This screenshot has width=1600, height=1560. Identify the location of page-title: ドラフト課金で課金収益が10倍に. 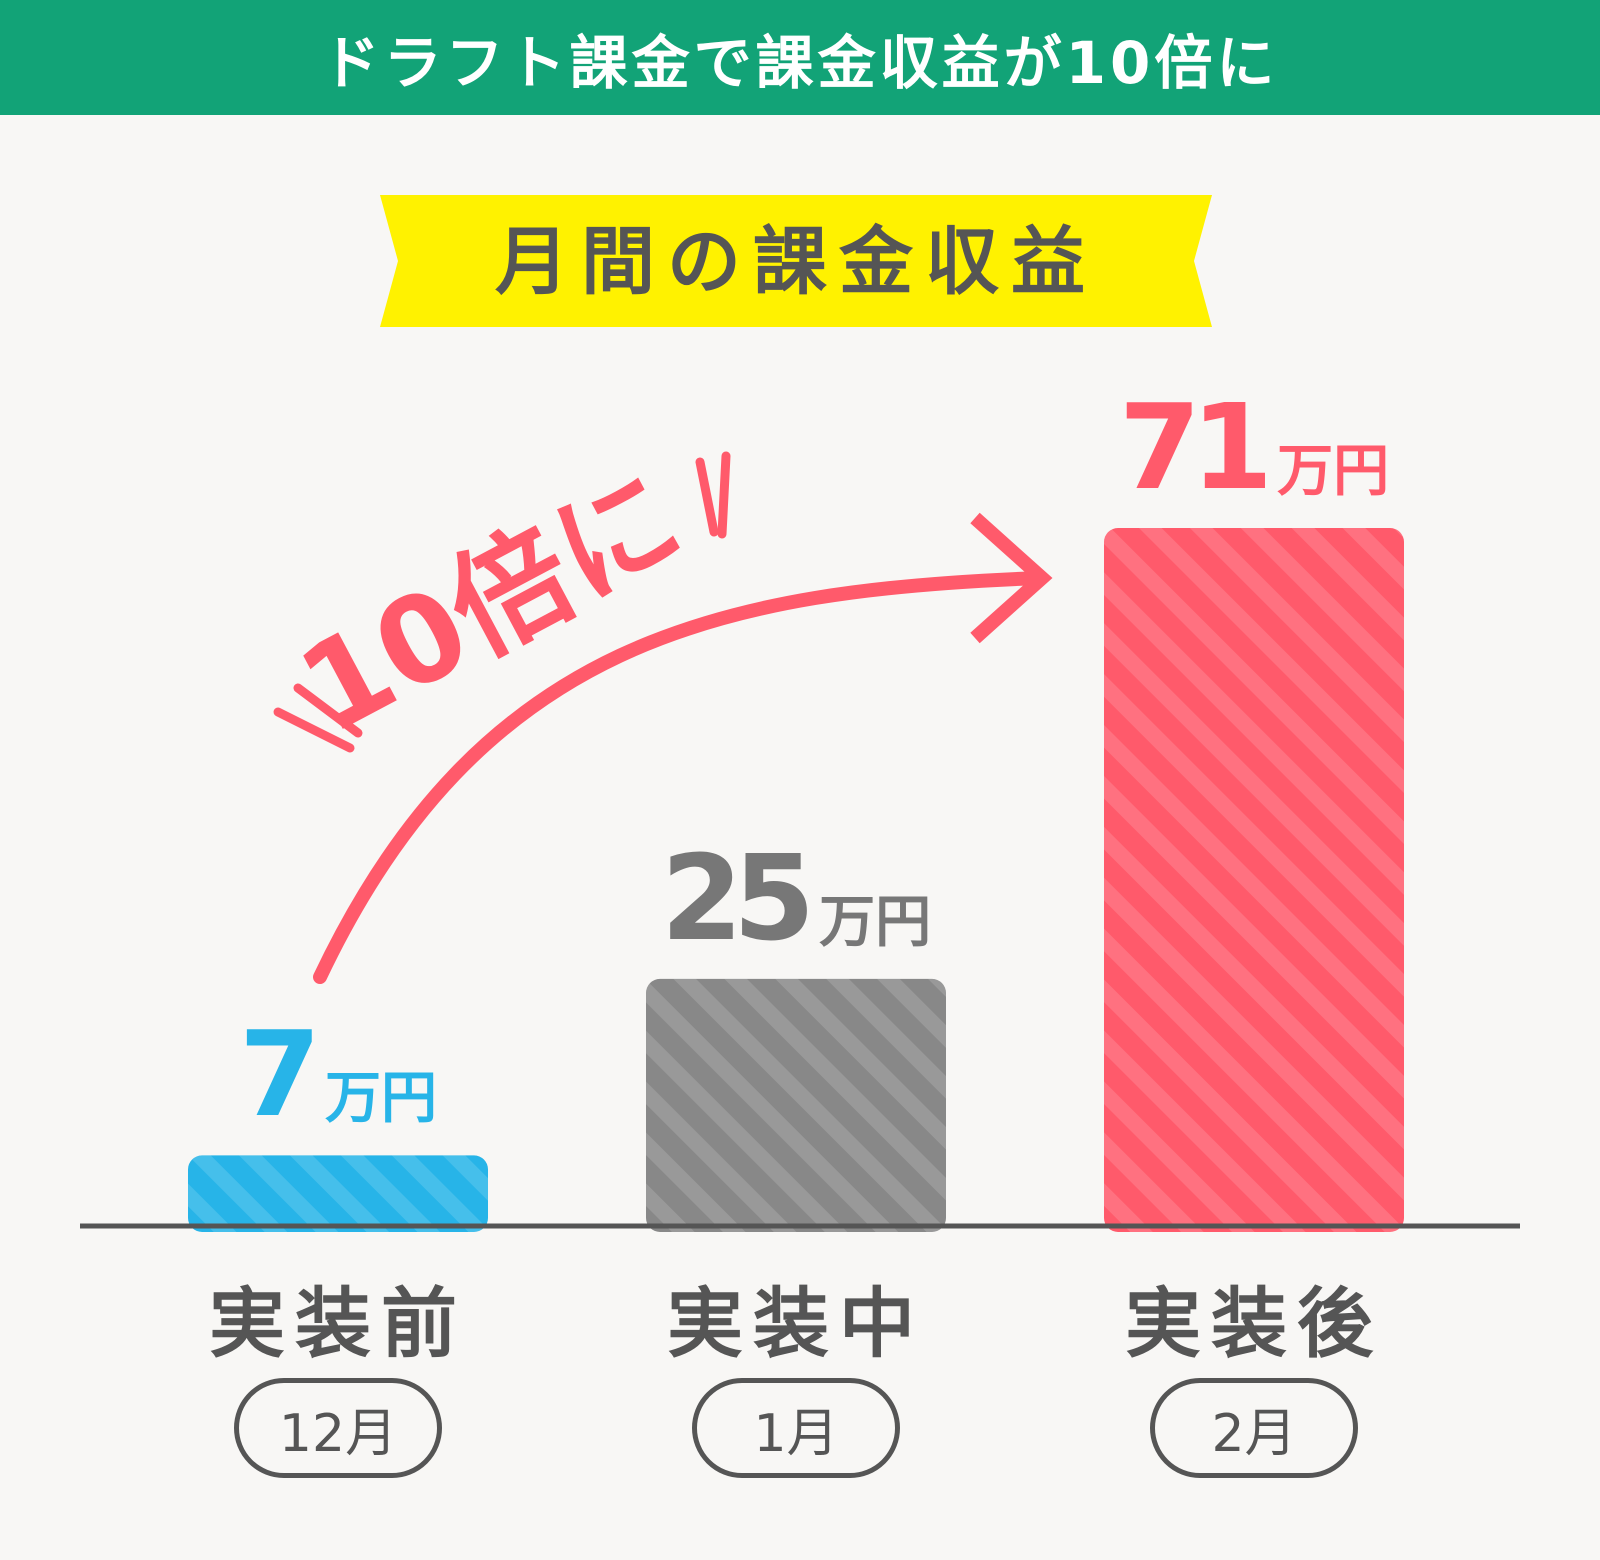
(800, 62).